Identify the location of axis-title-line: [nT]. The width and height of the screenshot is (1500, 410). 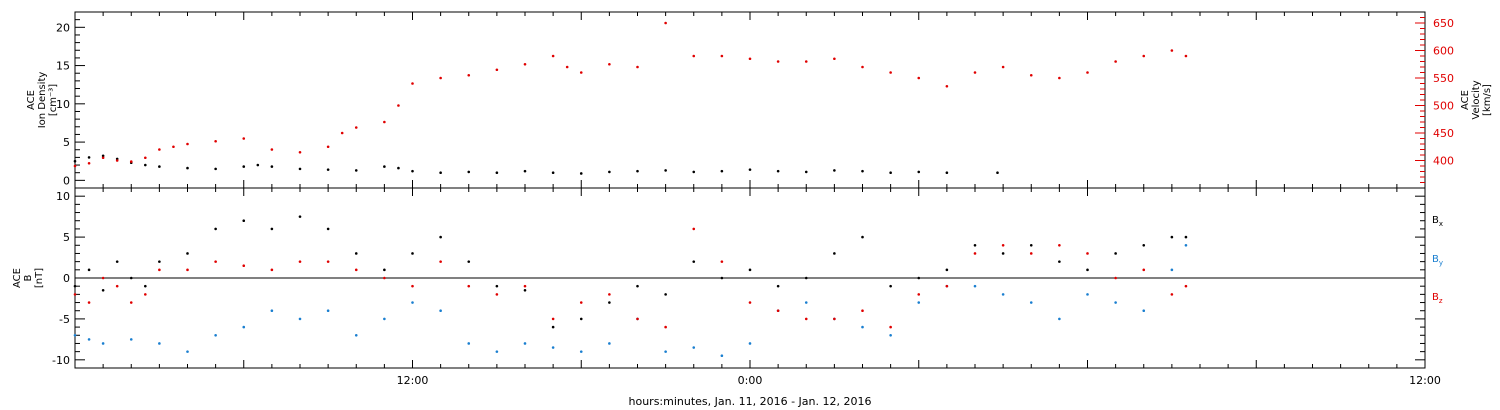
(39, 278).